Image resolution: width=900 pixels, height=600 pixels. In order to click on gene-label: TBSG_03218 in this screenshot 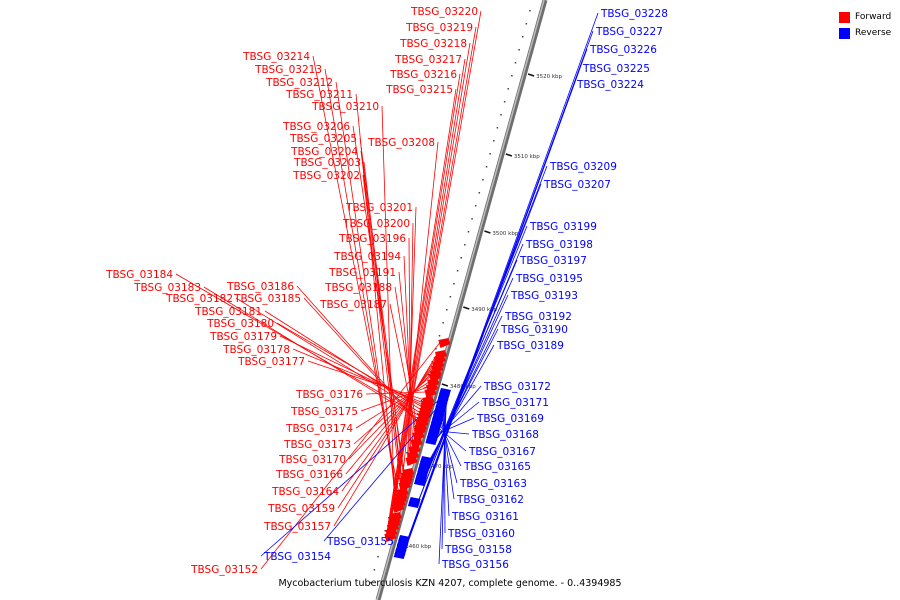, I will do `click(433, 44)`.